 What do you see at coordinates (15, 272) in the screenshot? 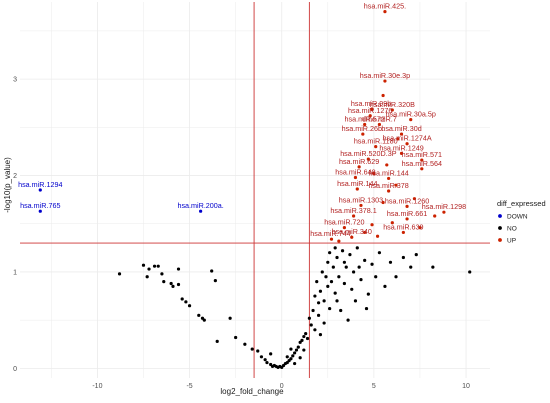
I see `y-tick-label: 1` at bounding box center [15, 272].